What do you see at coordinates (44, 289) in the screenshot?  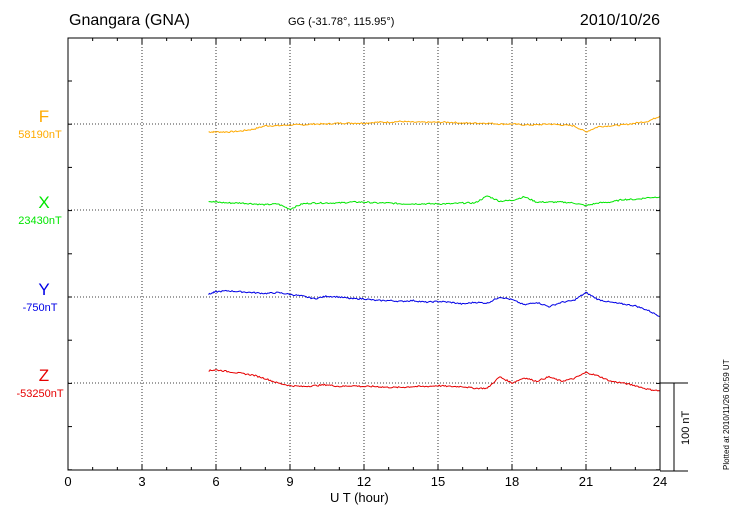 I see `component-label-Y: Y` at bounding box center [44, 289].